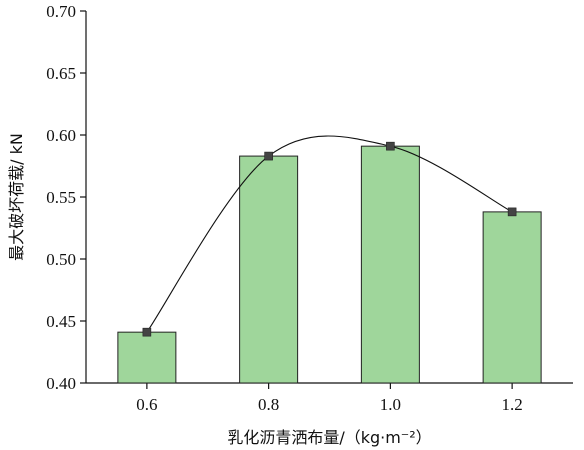 The image size is (584, 450). Describe the element at coordinates (146, 404) in the screenshot. I see `x-tick-label: 0.6` at that location.